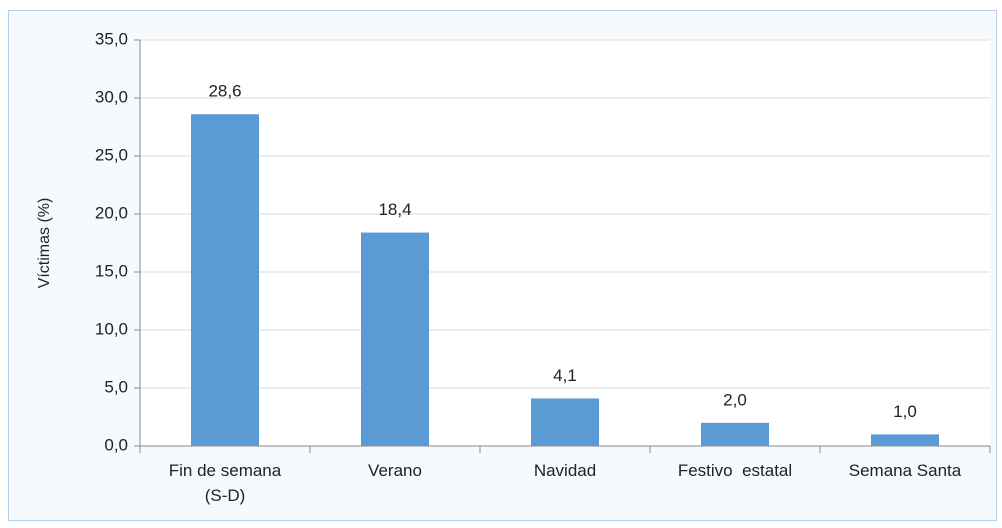 Image resolution: width=1002 pixels, height=528 pixels. I want to click on y-axis-label: Víctimas (%), so click(44, 243).